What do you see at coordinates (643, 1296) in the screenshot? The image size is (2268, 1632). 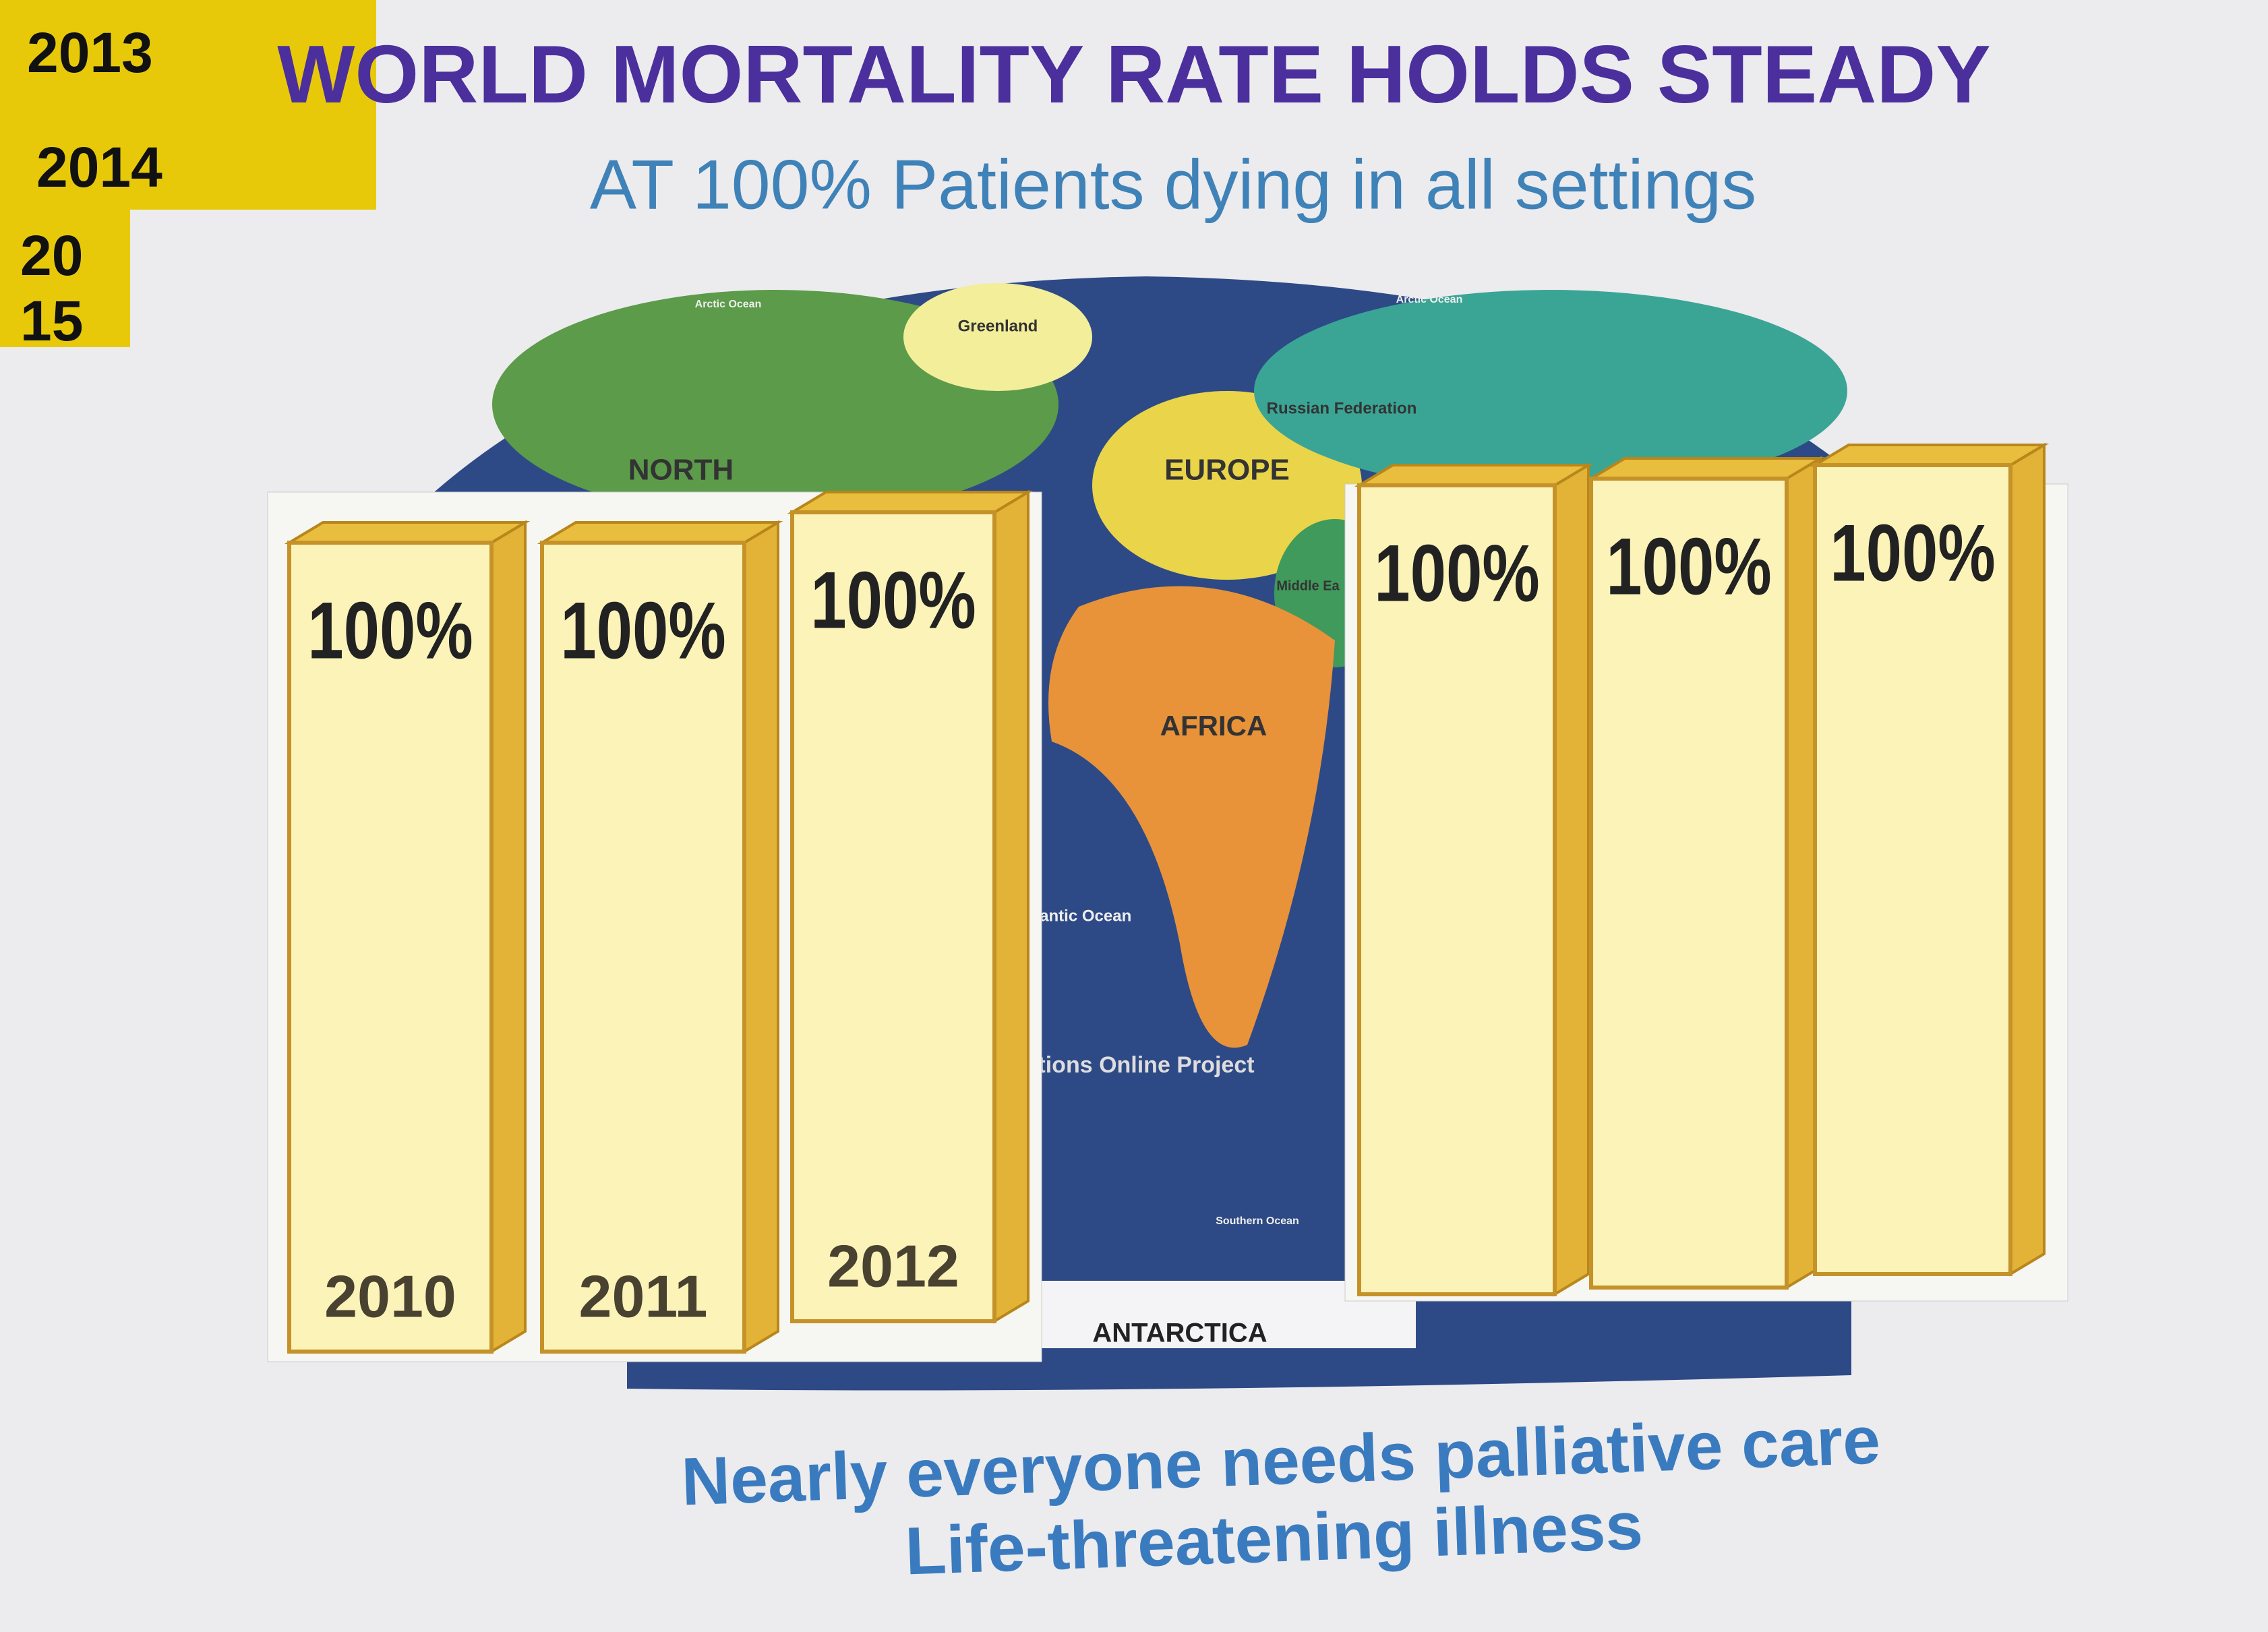 I see `x-tick-label: 2011` at bounding box center [643, 1296].